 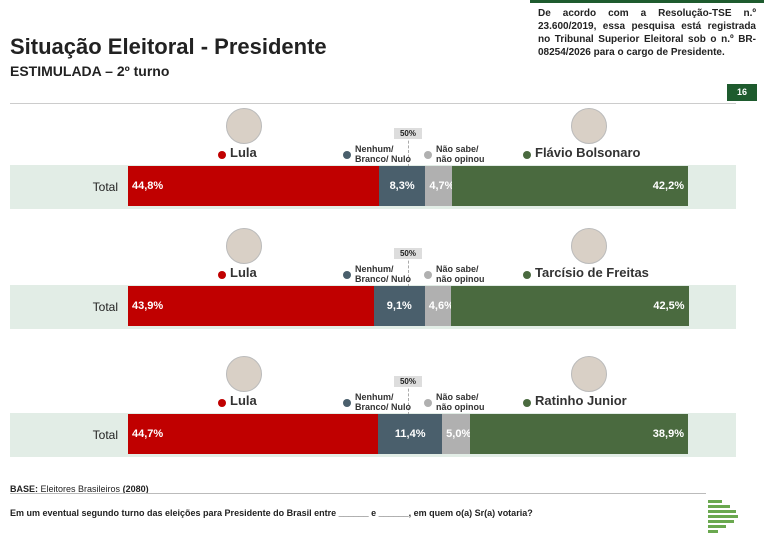 I want to click on bar: 44,7%, so click(x=253, y=434).